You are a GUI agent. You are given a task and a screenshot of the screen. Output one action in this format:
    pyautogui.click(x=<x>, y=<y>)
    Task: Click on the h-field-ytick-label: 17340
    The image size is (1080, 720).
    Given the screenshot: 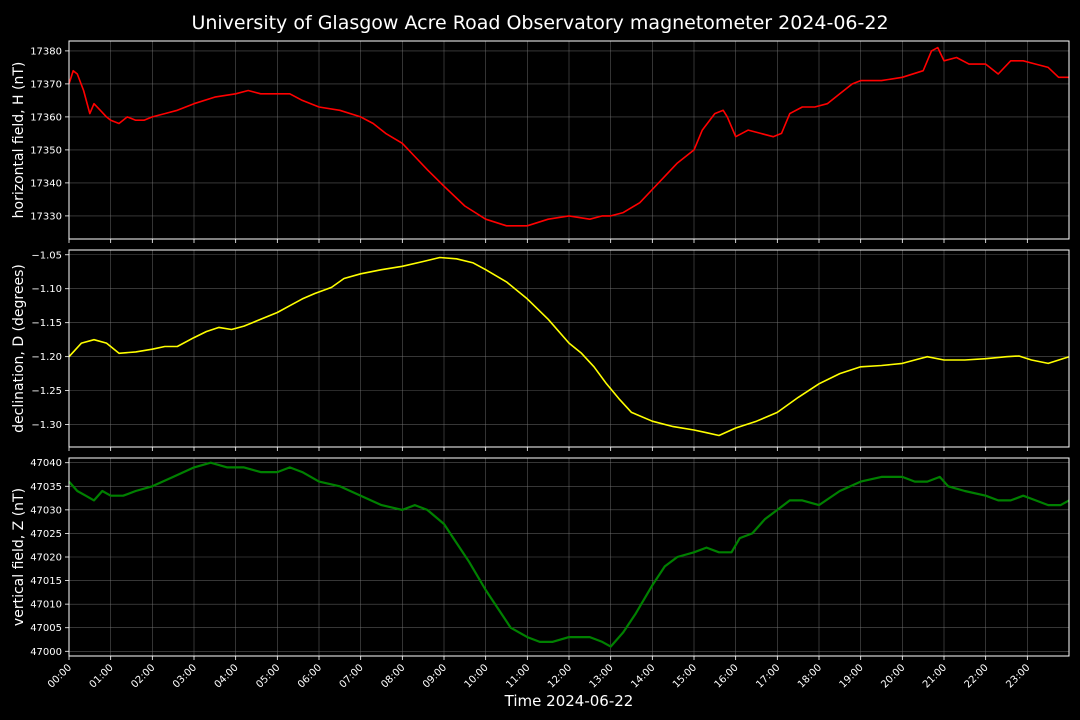 What is the action you would take?
    pyautogui.click(x=46, y=183)
    